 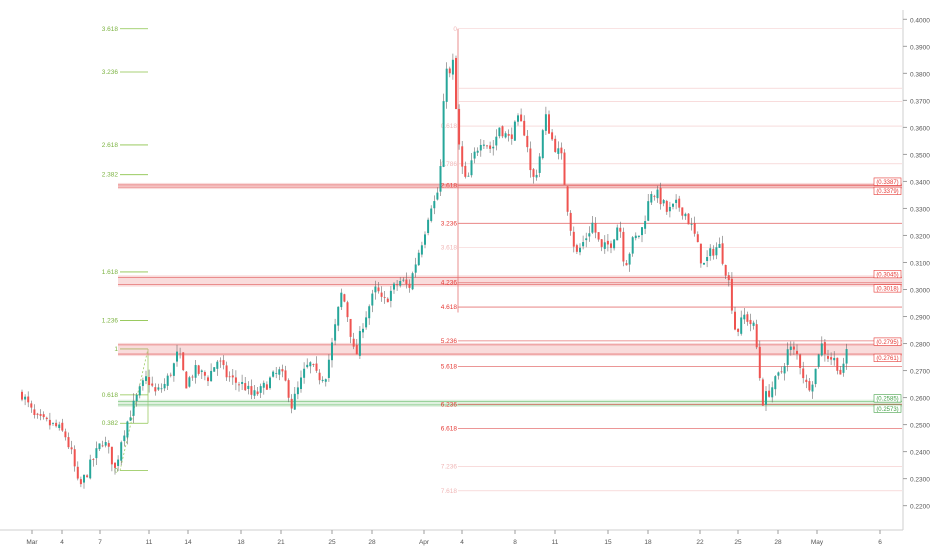 What do you see at coordinates (449, 341) in the screenshot?
I see `fib-right-level-label: 5.236` at bounding box center [449, 341].